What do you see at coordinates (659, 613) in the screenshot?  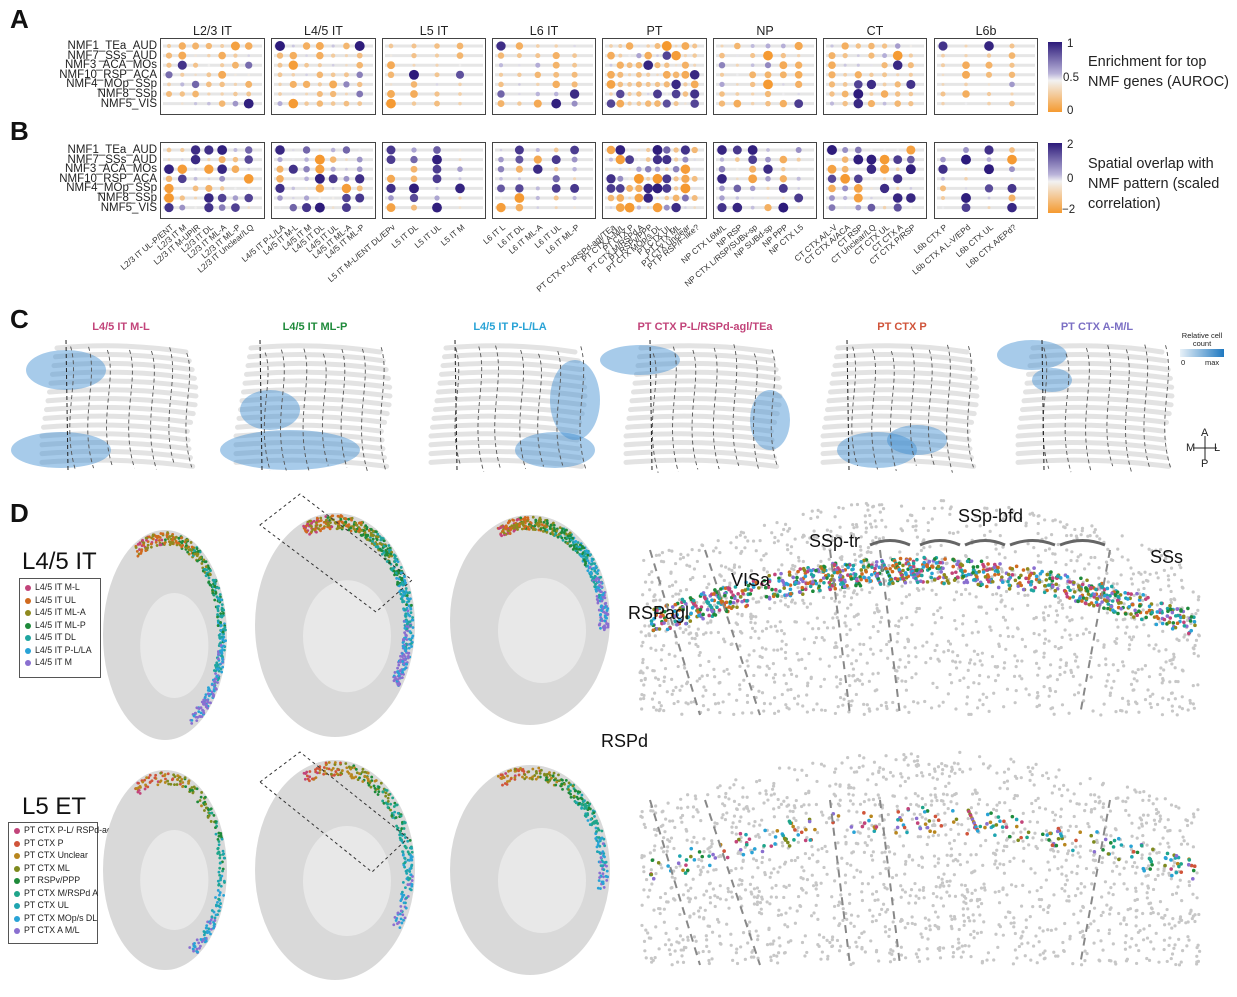 I see `region-rspagl: RSPagl` at bounding box center [659, 613].